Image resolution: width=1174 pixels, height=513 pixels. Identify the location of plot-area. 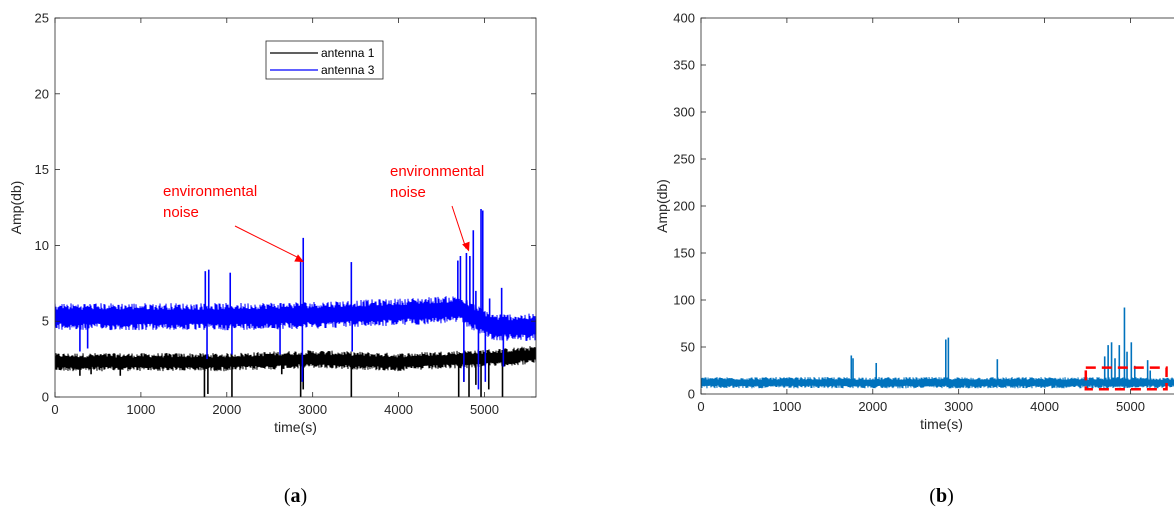
(937, 348).